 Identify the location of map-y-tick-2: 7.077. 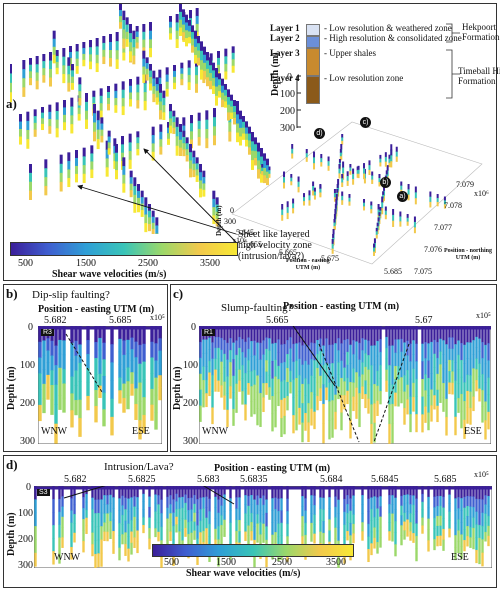
(443, 227).